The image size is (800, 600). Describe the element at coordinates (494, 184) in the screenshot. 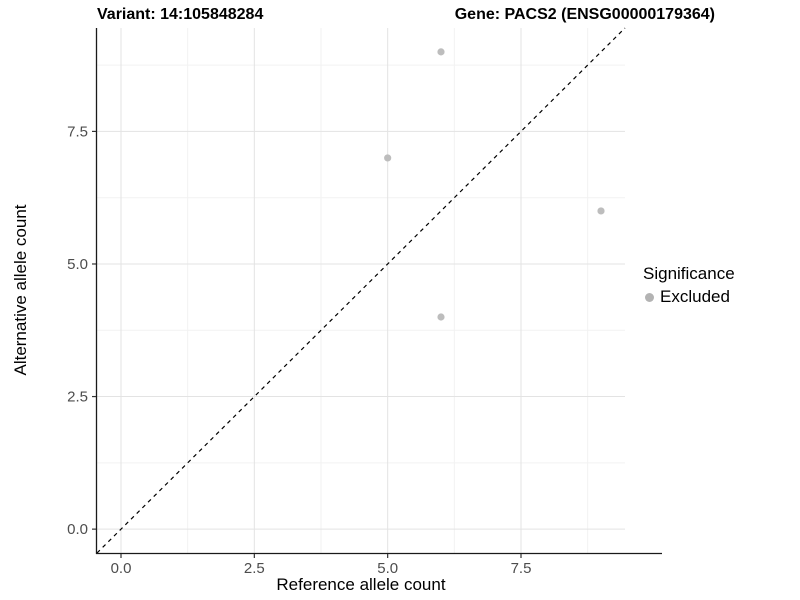

I see `data-points` at that location.